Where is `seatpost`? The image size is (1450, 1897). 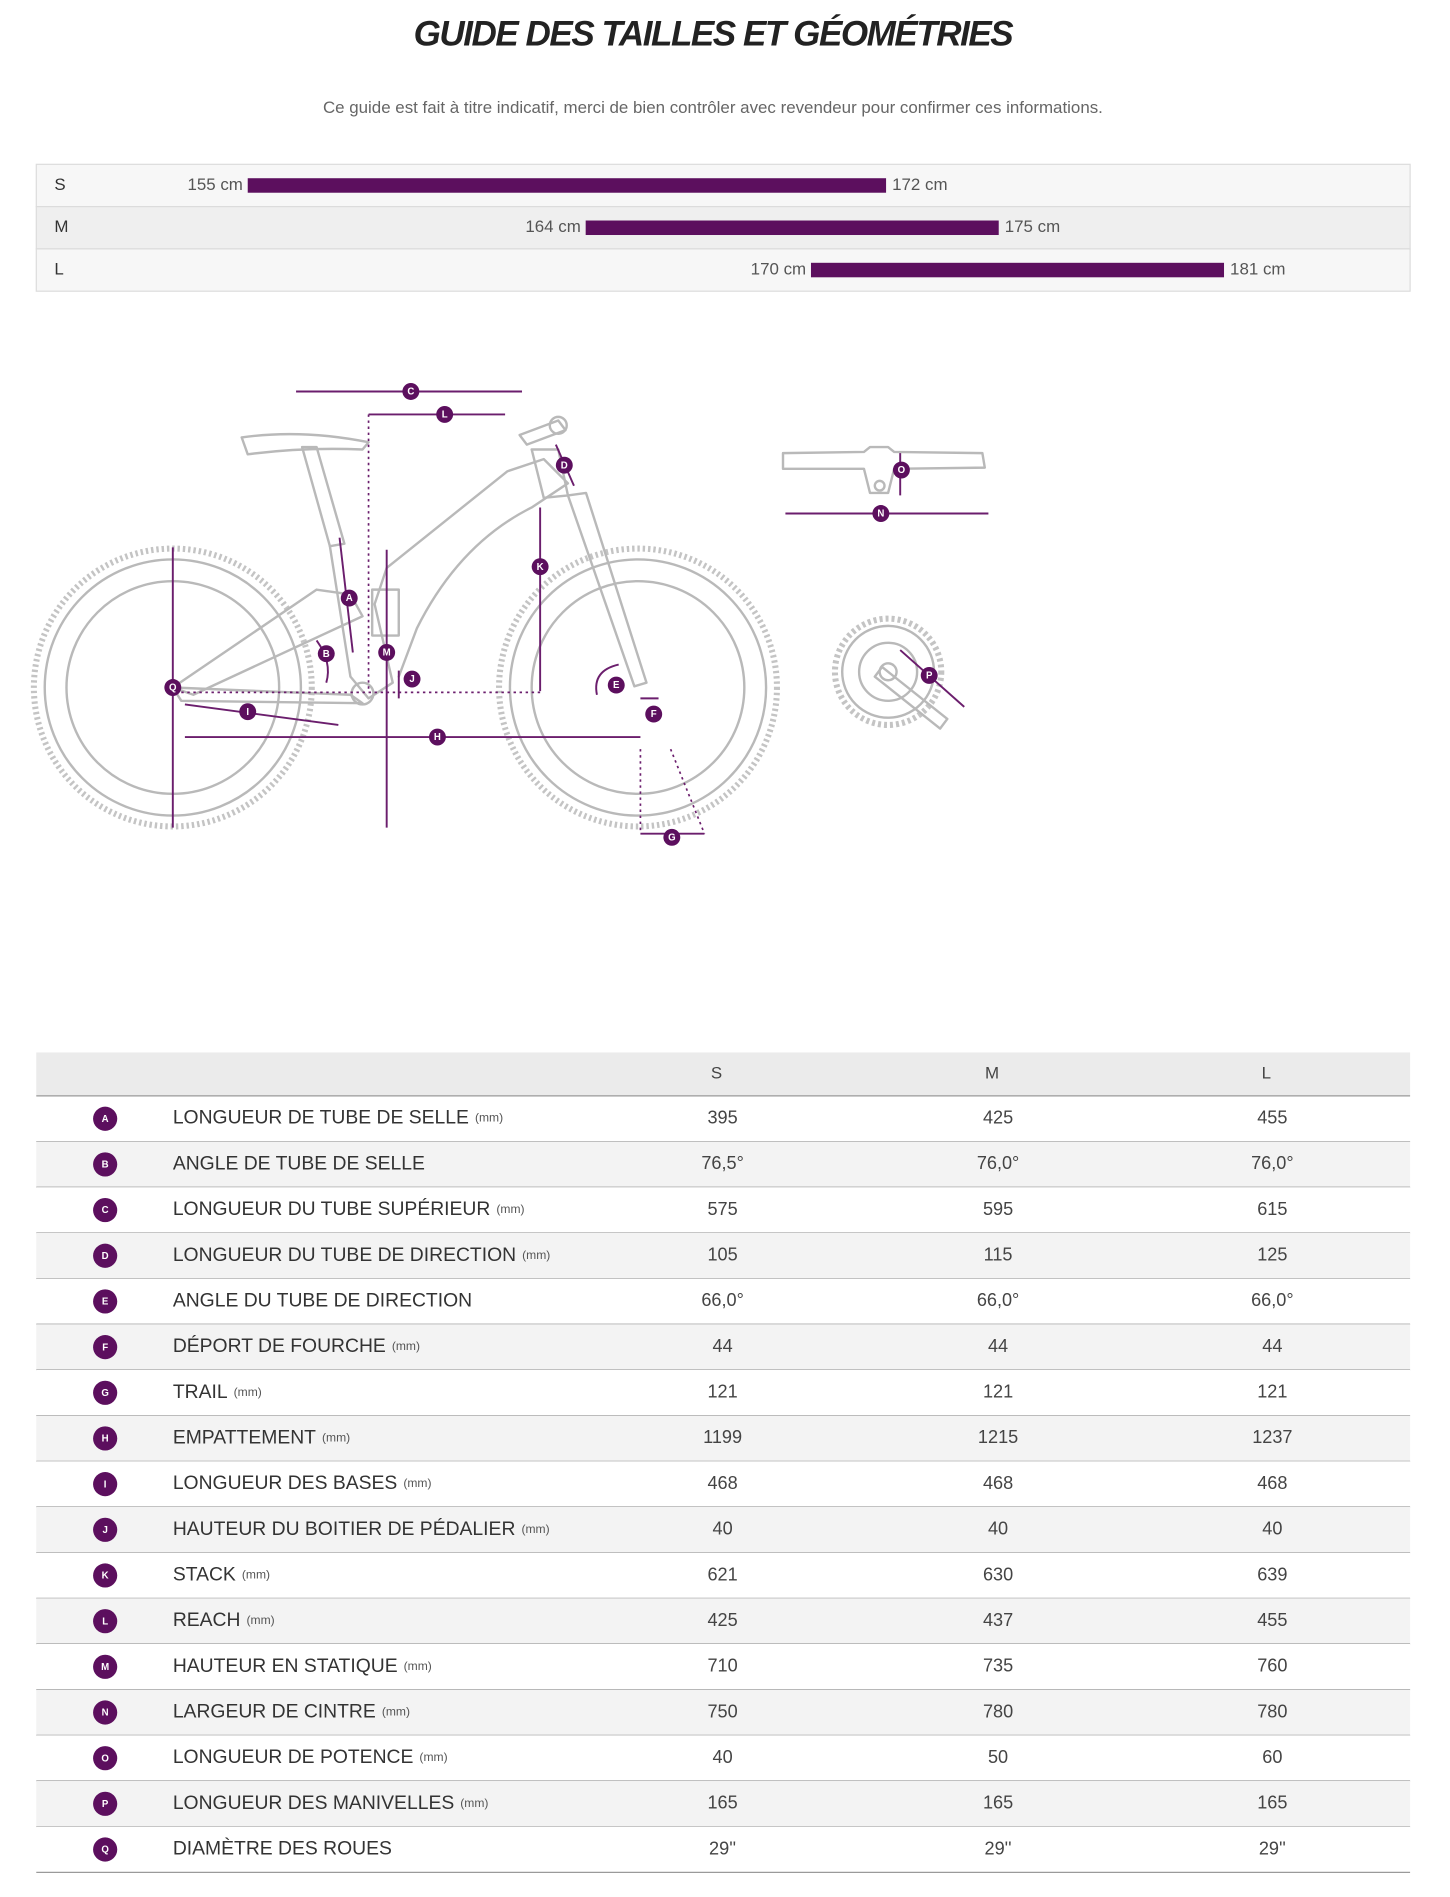
seatpost is located at coordinates (323, 496).